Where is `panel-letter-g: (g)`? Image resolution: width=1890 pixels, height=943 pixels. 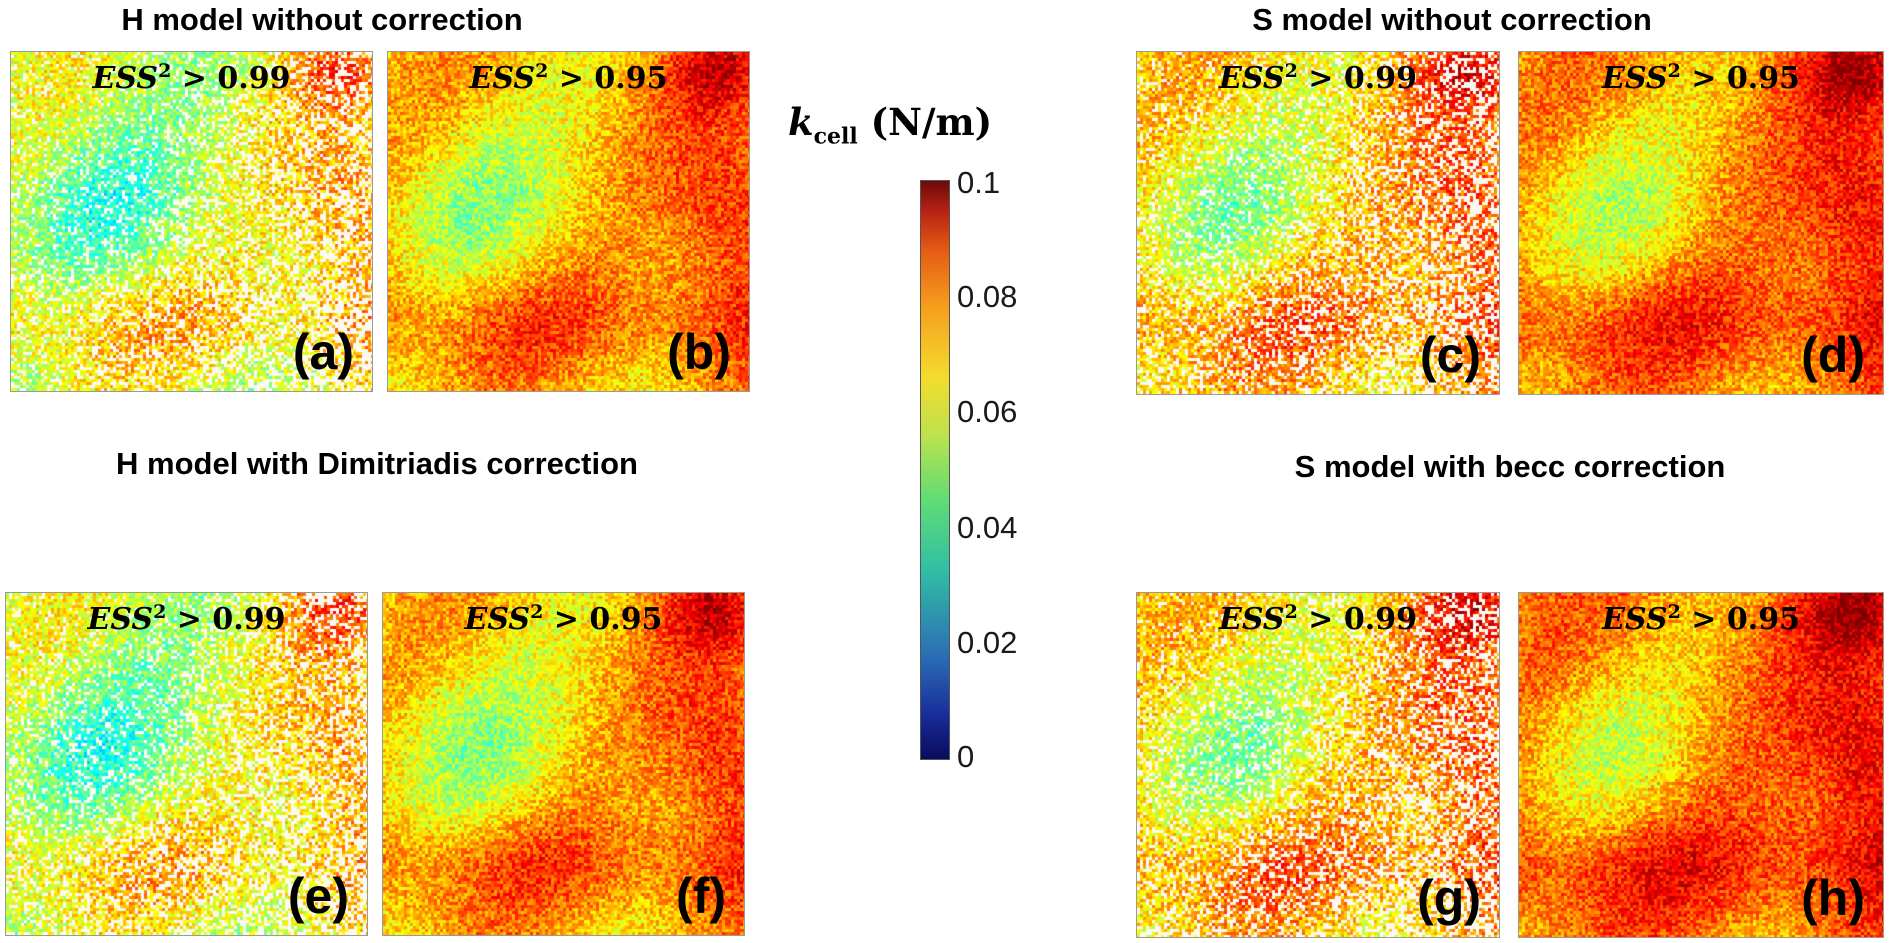 panel-letter-g: (g) is located at coordinates (1449, 898).